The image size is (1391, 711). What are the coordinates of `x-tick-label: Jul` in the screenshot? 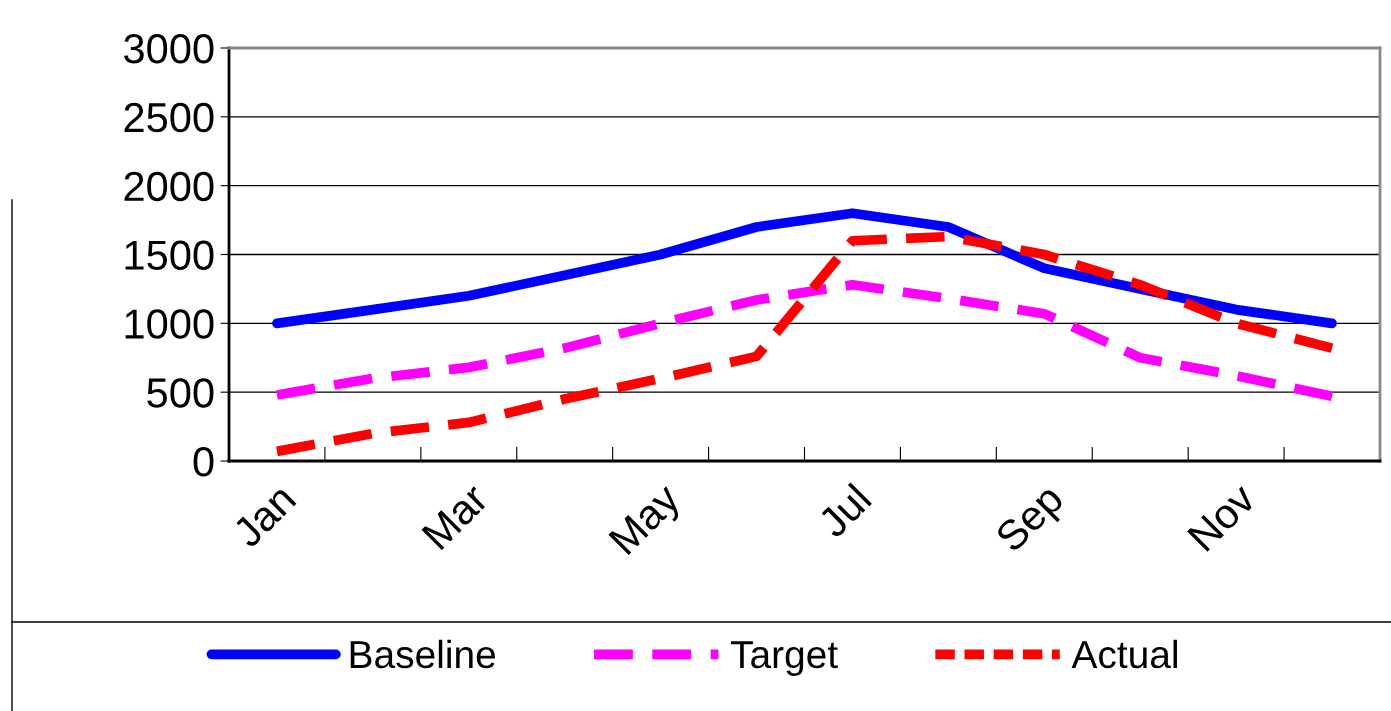 It's located at (844, 511).